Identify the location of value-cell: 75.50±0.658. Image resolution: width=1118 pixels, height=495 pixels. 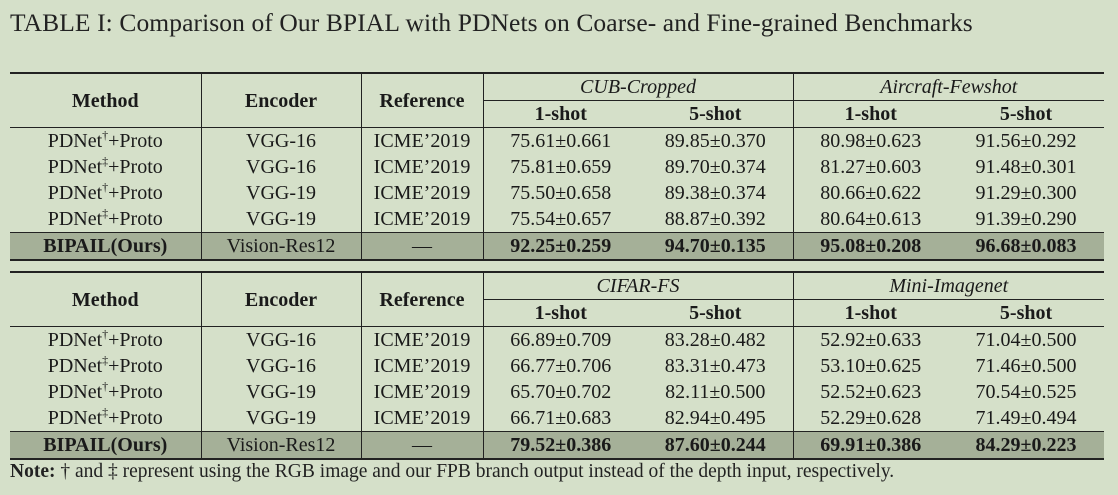
(561, 193).